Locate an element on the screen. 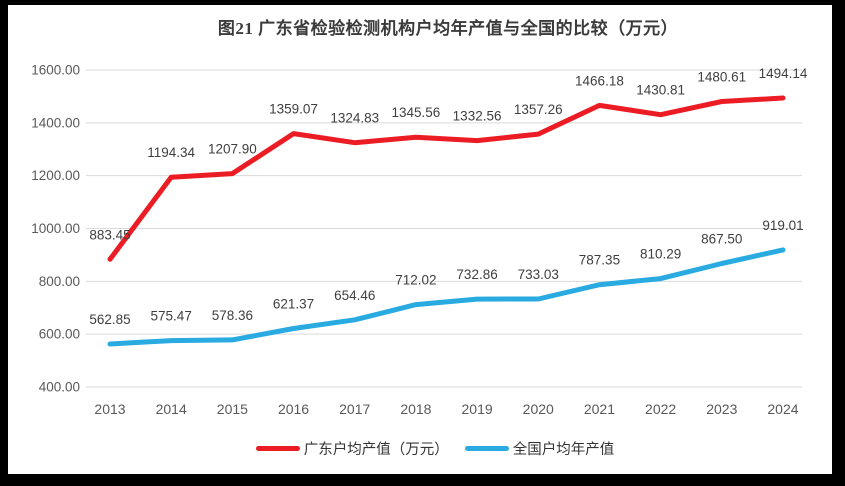 This screenshot has height=486, width=845. y-axis-tick-label: 1000.00 is located at coordinates (55, 228).